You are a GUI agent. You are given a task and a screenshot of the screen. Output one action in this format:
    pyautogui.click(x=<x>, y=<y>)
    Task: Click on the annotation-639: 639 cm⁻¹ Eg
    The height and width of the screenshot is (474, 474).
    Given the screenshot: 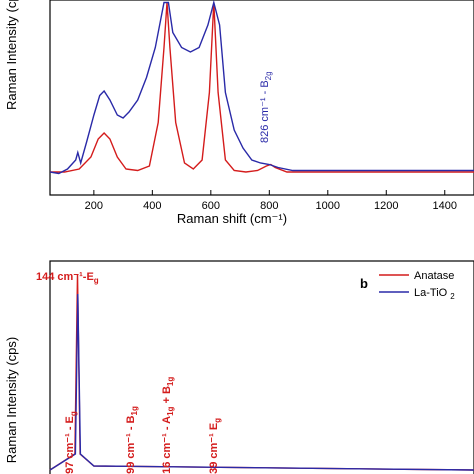 What is the action you would take?
    pyautogui.click(x=215, y=446)
    